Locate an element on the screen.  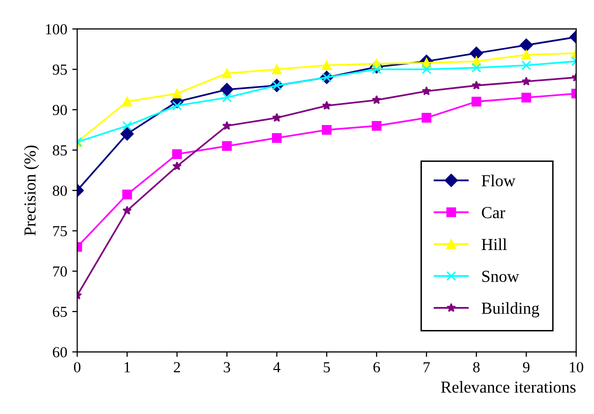
y-tick-label: 95 is located at coordinates (59, 69).